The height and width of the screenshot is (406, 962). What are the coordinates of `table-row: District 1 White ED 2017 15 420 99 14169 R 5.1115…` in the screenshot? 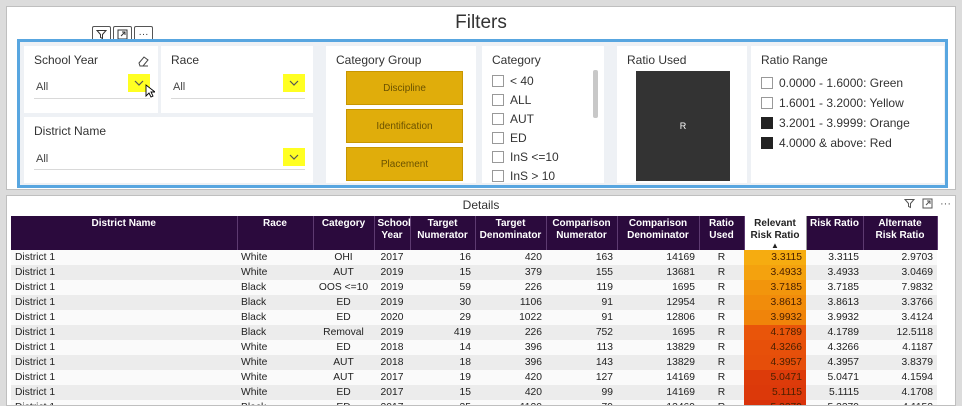 It's located at (474, 392).